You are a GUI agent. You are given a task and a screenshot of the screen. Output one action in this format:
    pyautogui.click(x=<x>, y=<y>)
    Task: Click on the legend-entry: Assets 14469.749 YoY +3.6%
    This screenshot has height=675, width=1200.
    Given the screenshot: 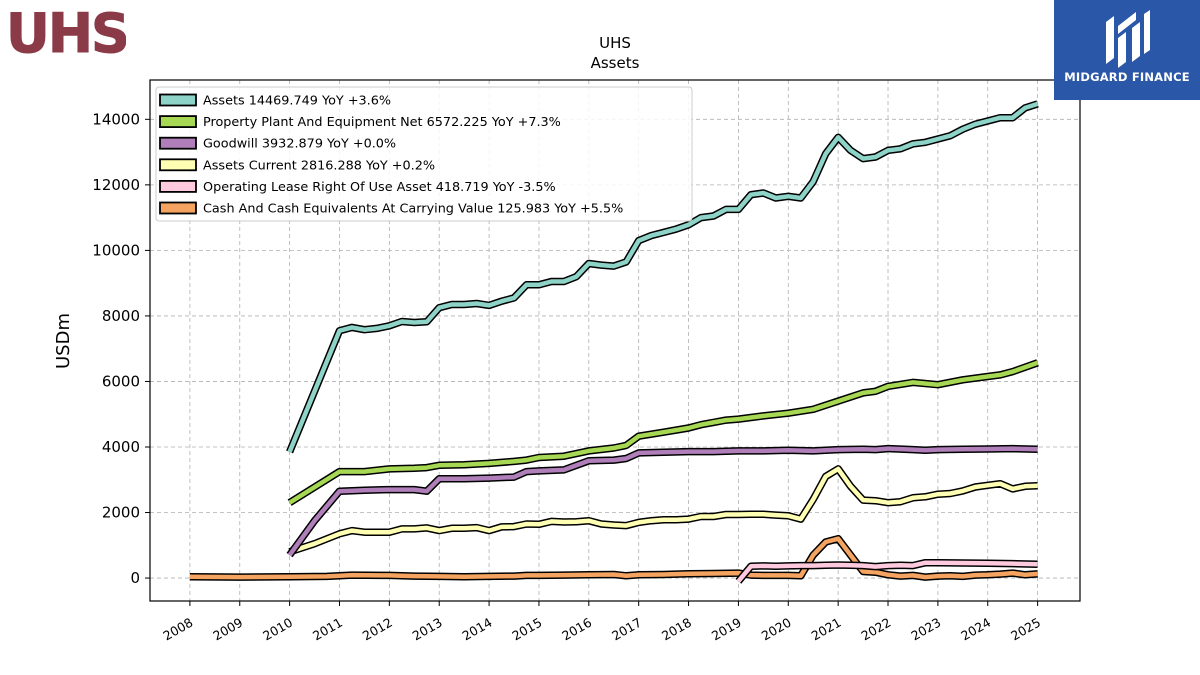 What is the action you would take?
    pyautogui.click(x=297, y=101)
    